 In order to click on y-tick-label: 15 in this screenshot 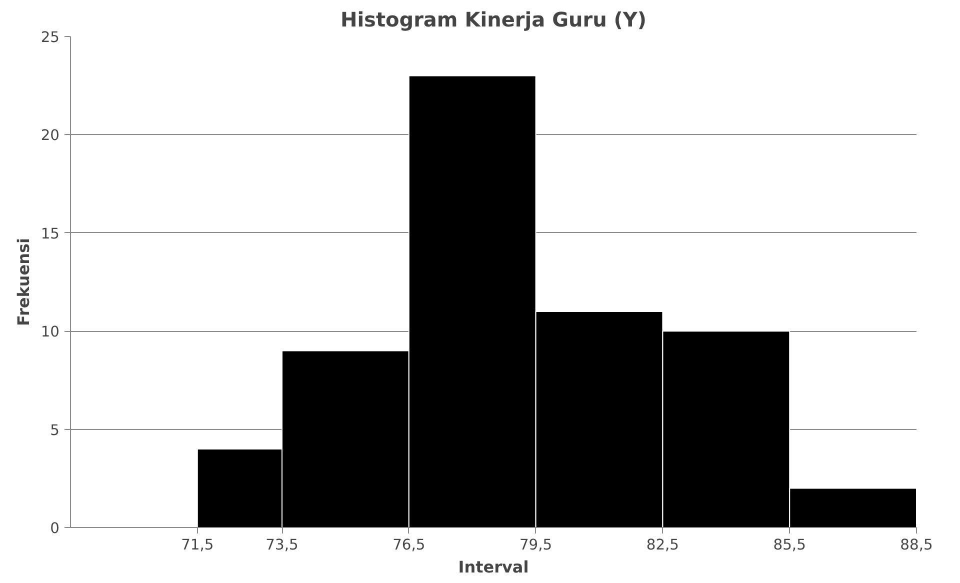, I will do `click(50, 233)`.